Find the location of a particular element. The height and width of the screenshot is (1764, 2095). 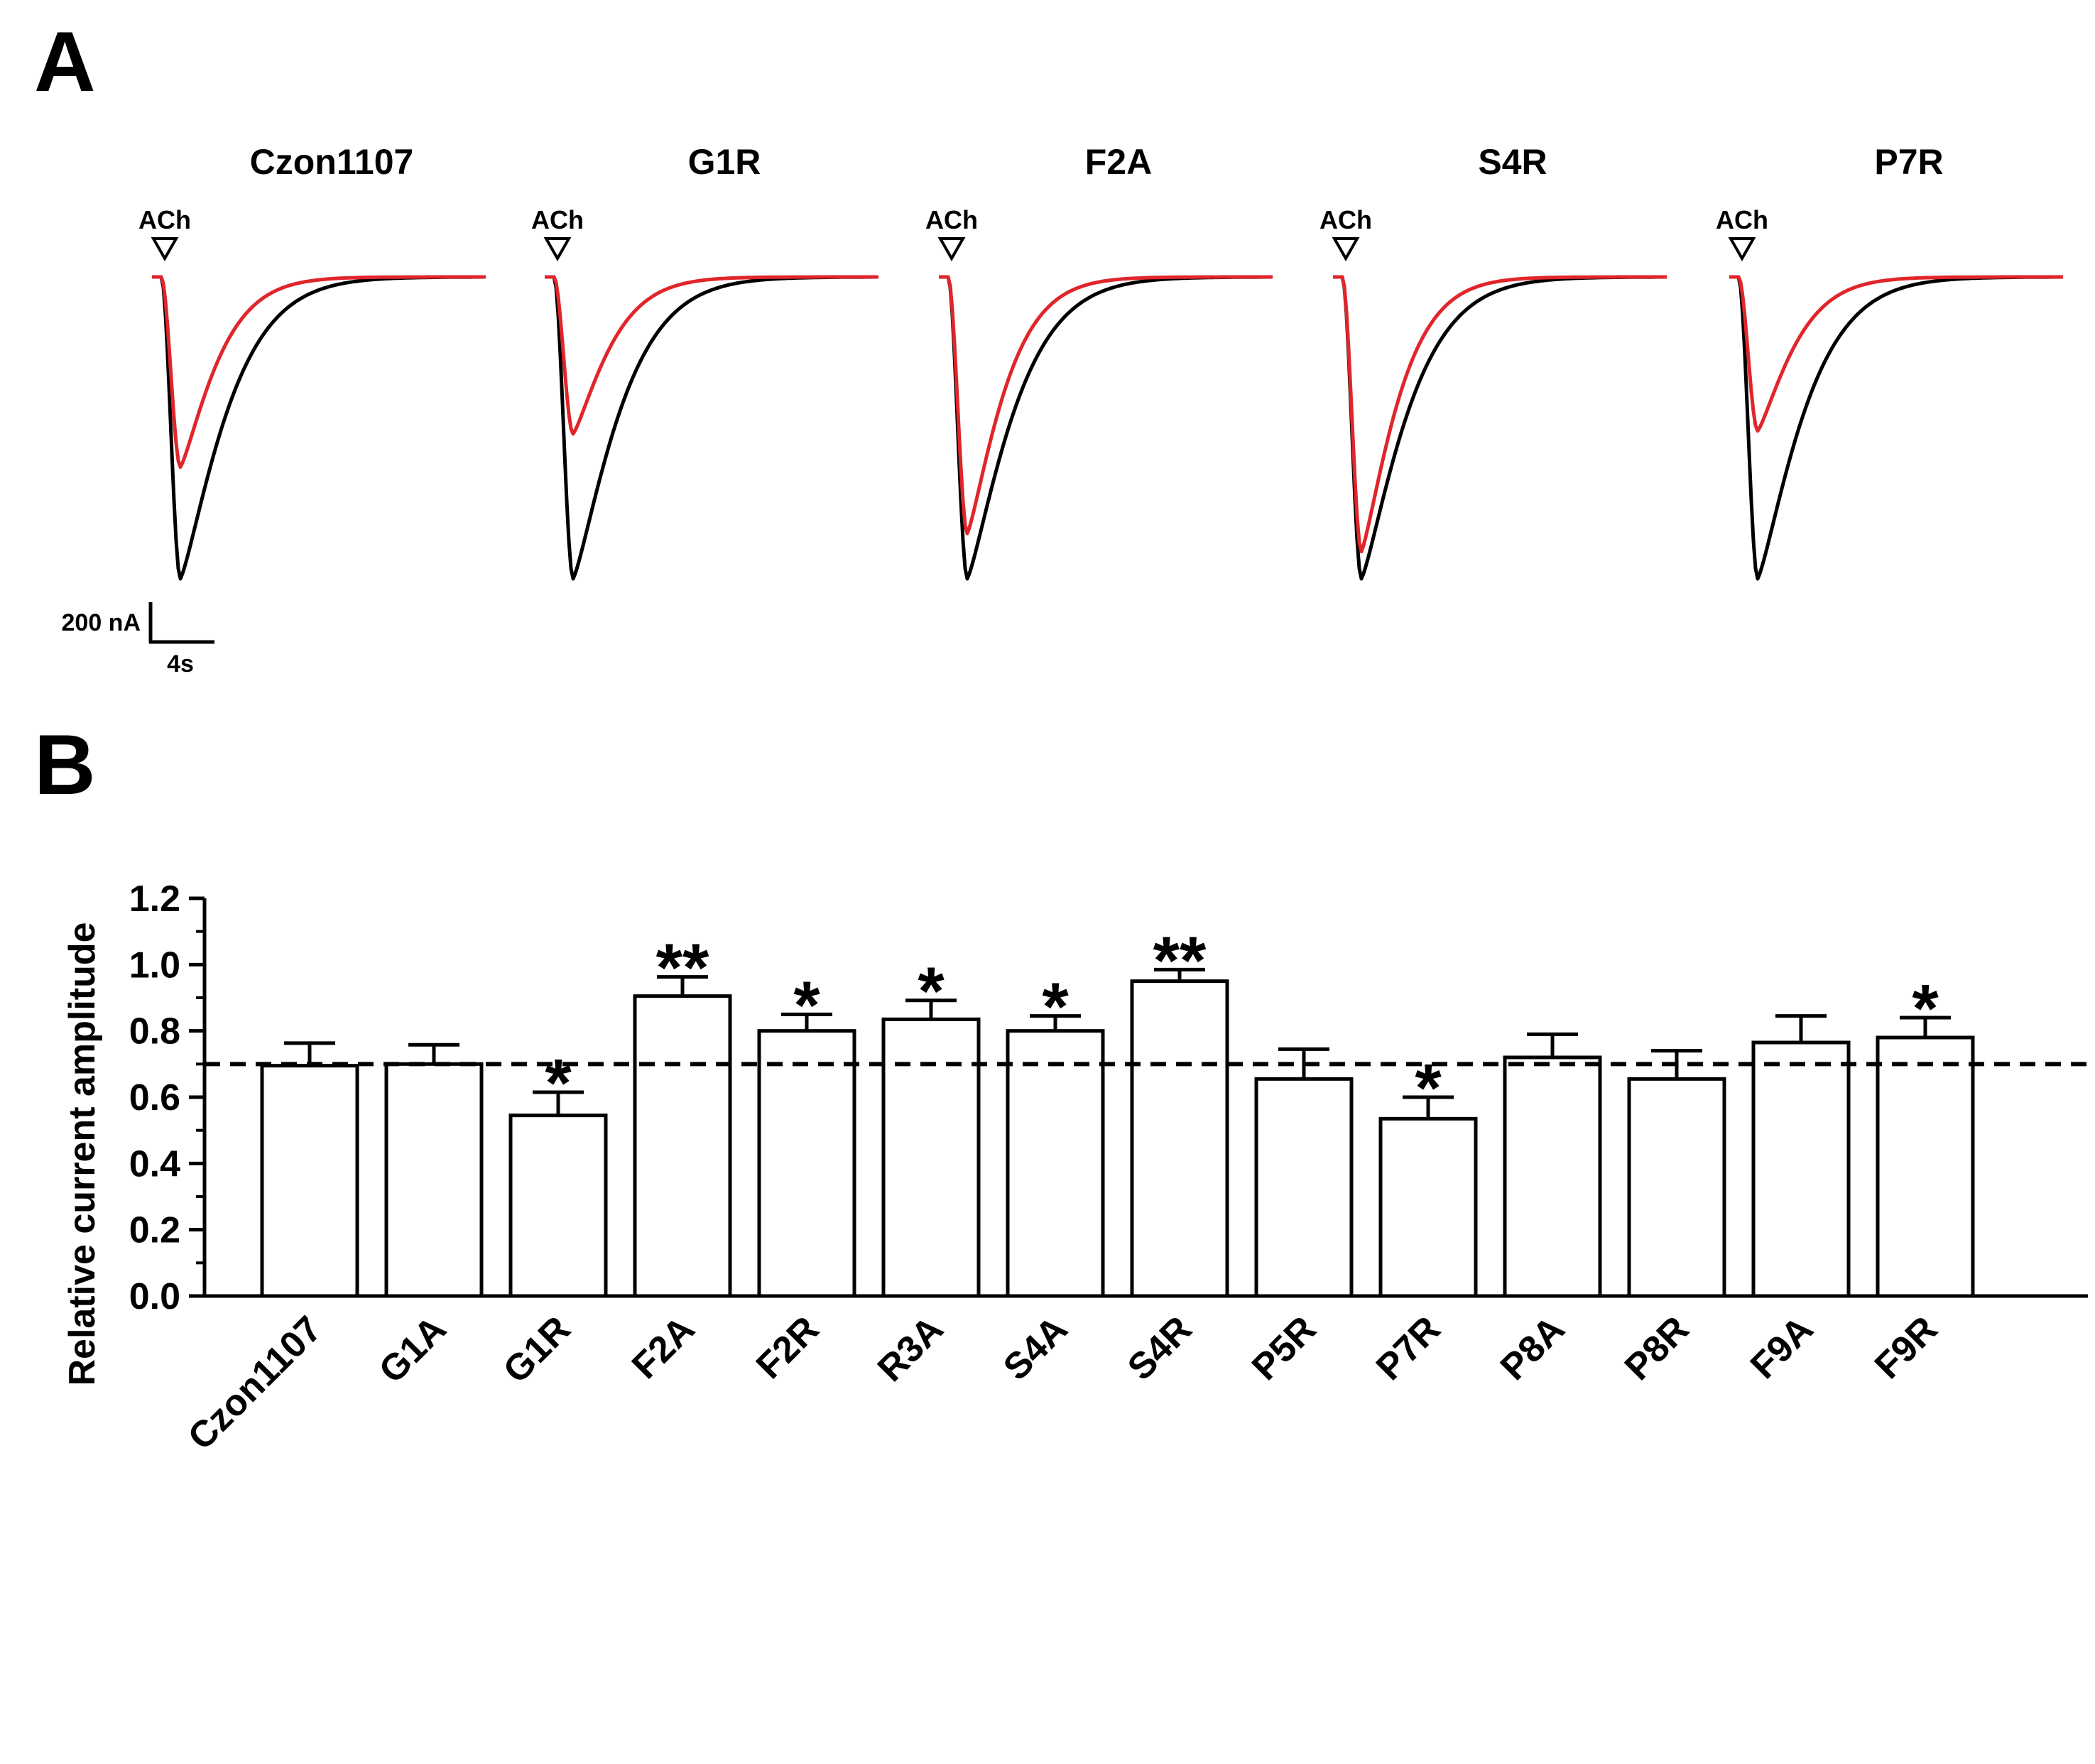

trace-panel-s4r: S4R ACh is located at coordinates (1493, 361).